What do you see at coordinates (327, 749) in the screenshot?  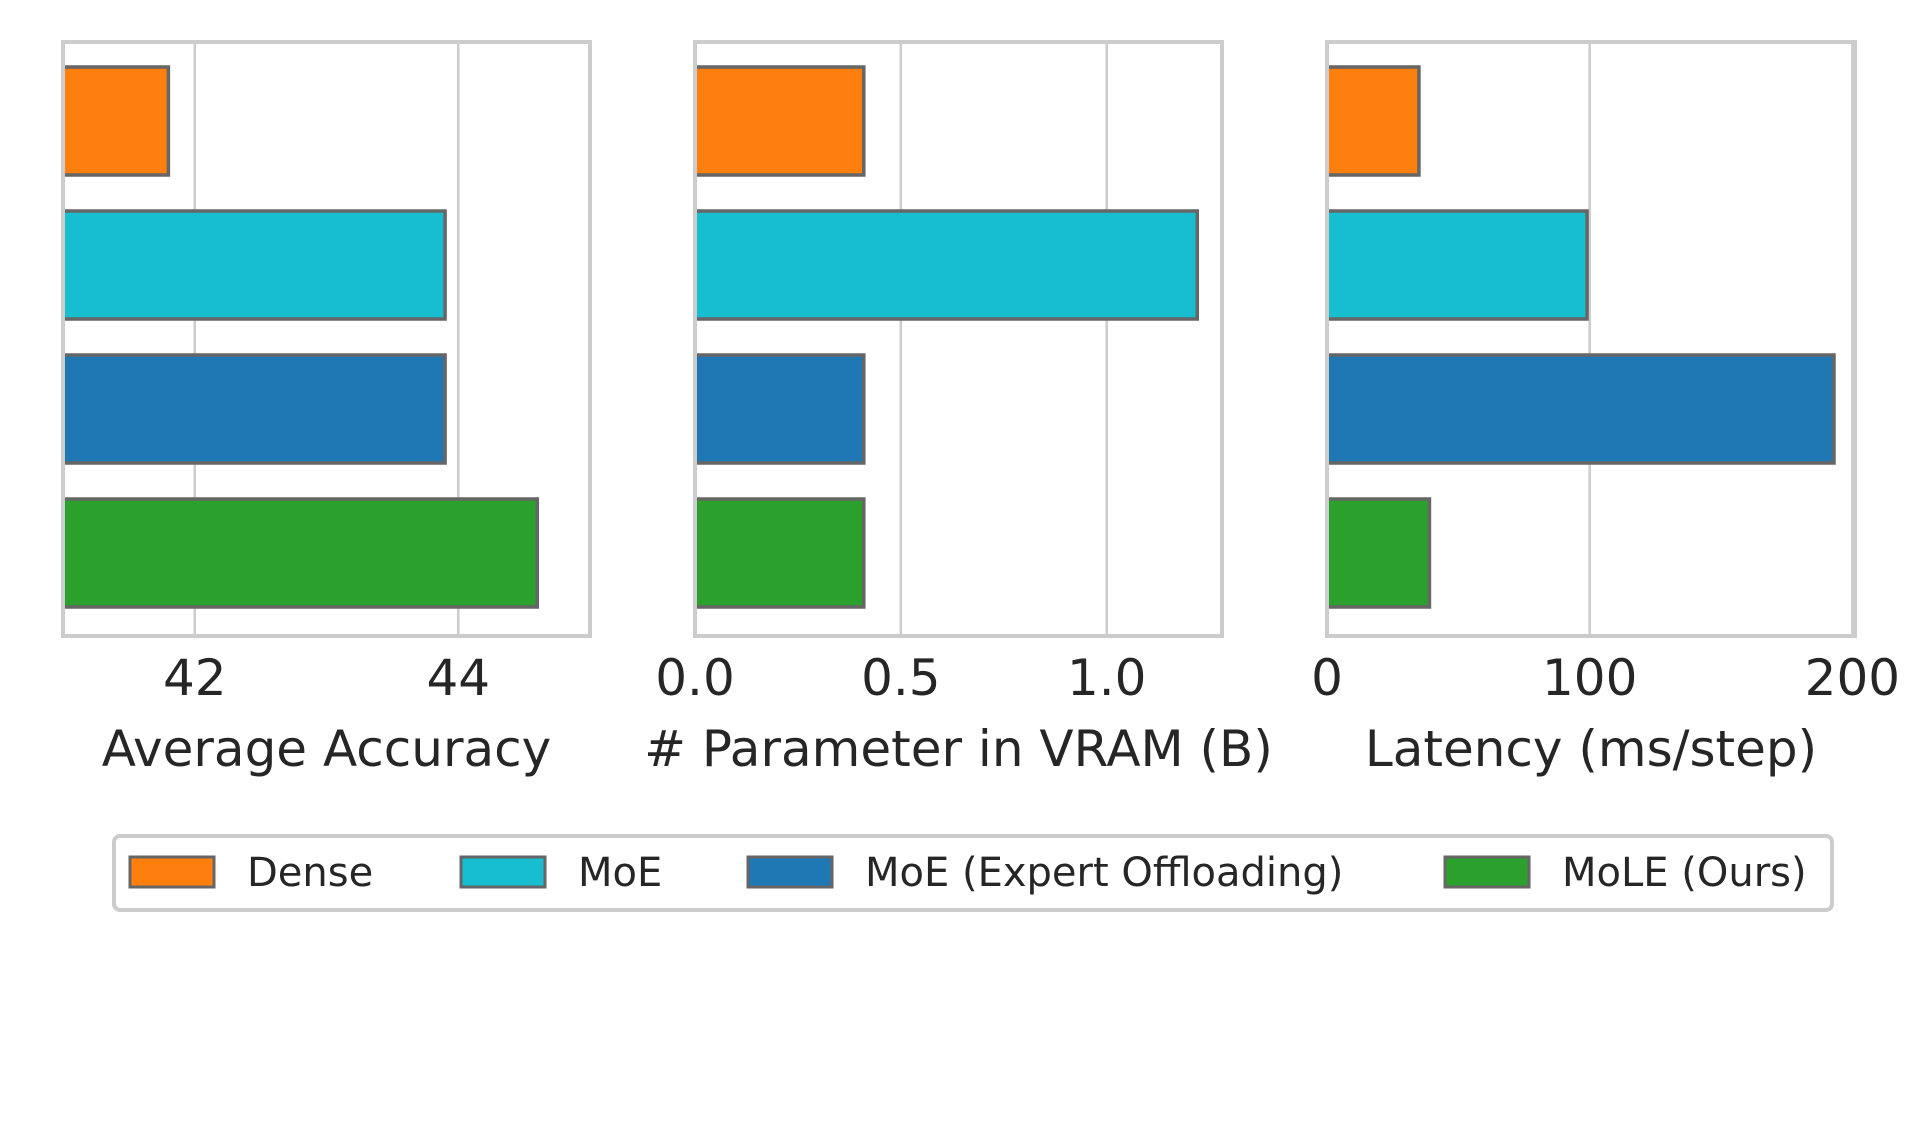 I see `x-axis-label: Average Accuracy` at bounding box center [327, 749].